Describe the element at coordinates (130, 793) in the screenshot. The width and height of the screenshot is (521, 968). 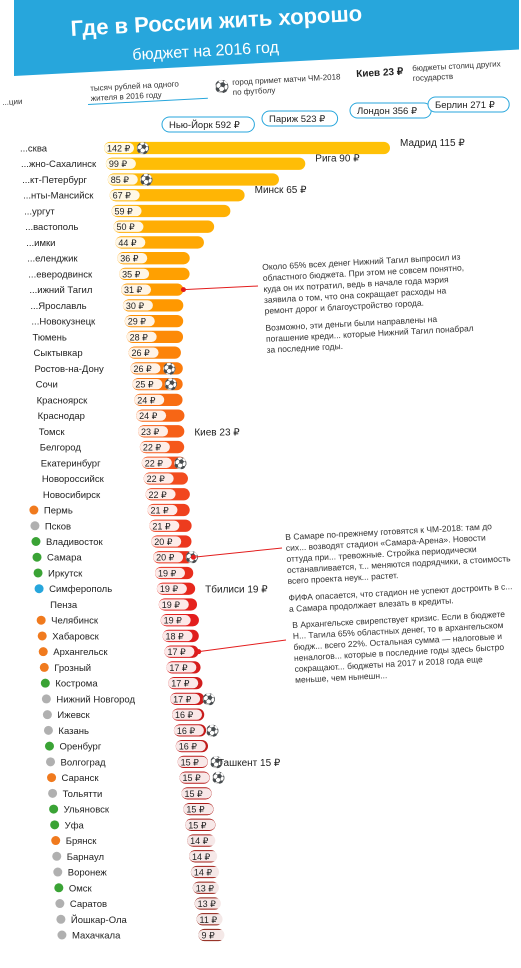
I see `bar-row: 15 ₽ Тольятти` at that location.